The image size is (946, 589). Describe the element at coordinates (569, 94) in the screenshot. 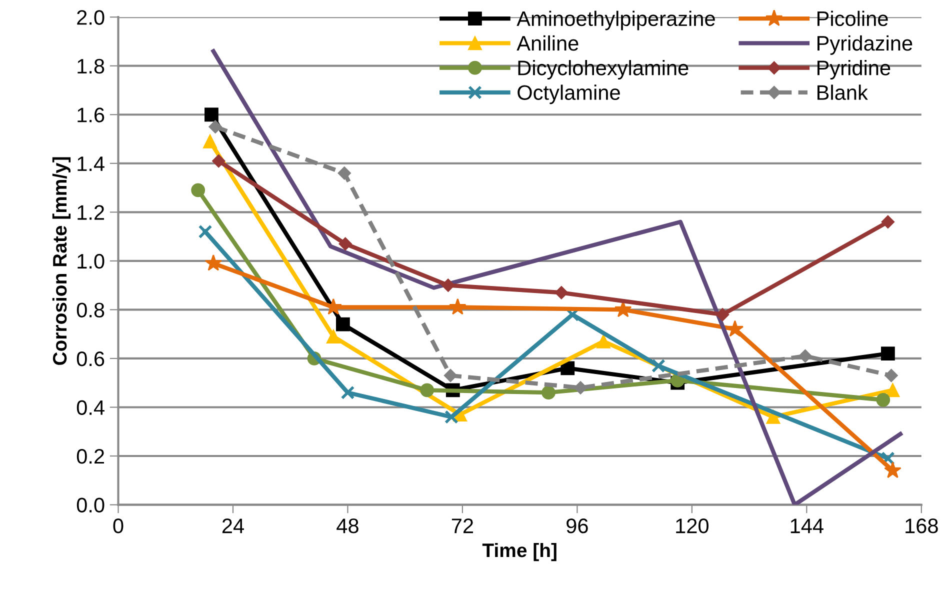

I see `legend-label: Octylamine` at that location.